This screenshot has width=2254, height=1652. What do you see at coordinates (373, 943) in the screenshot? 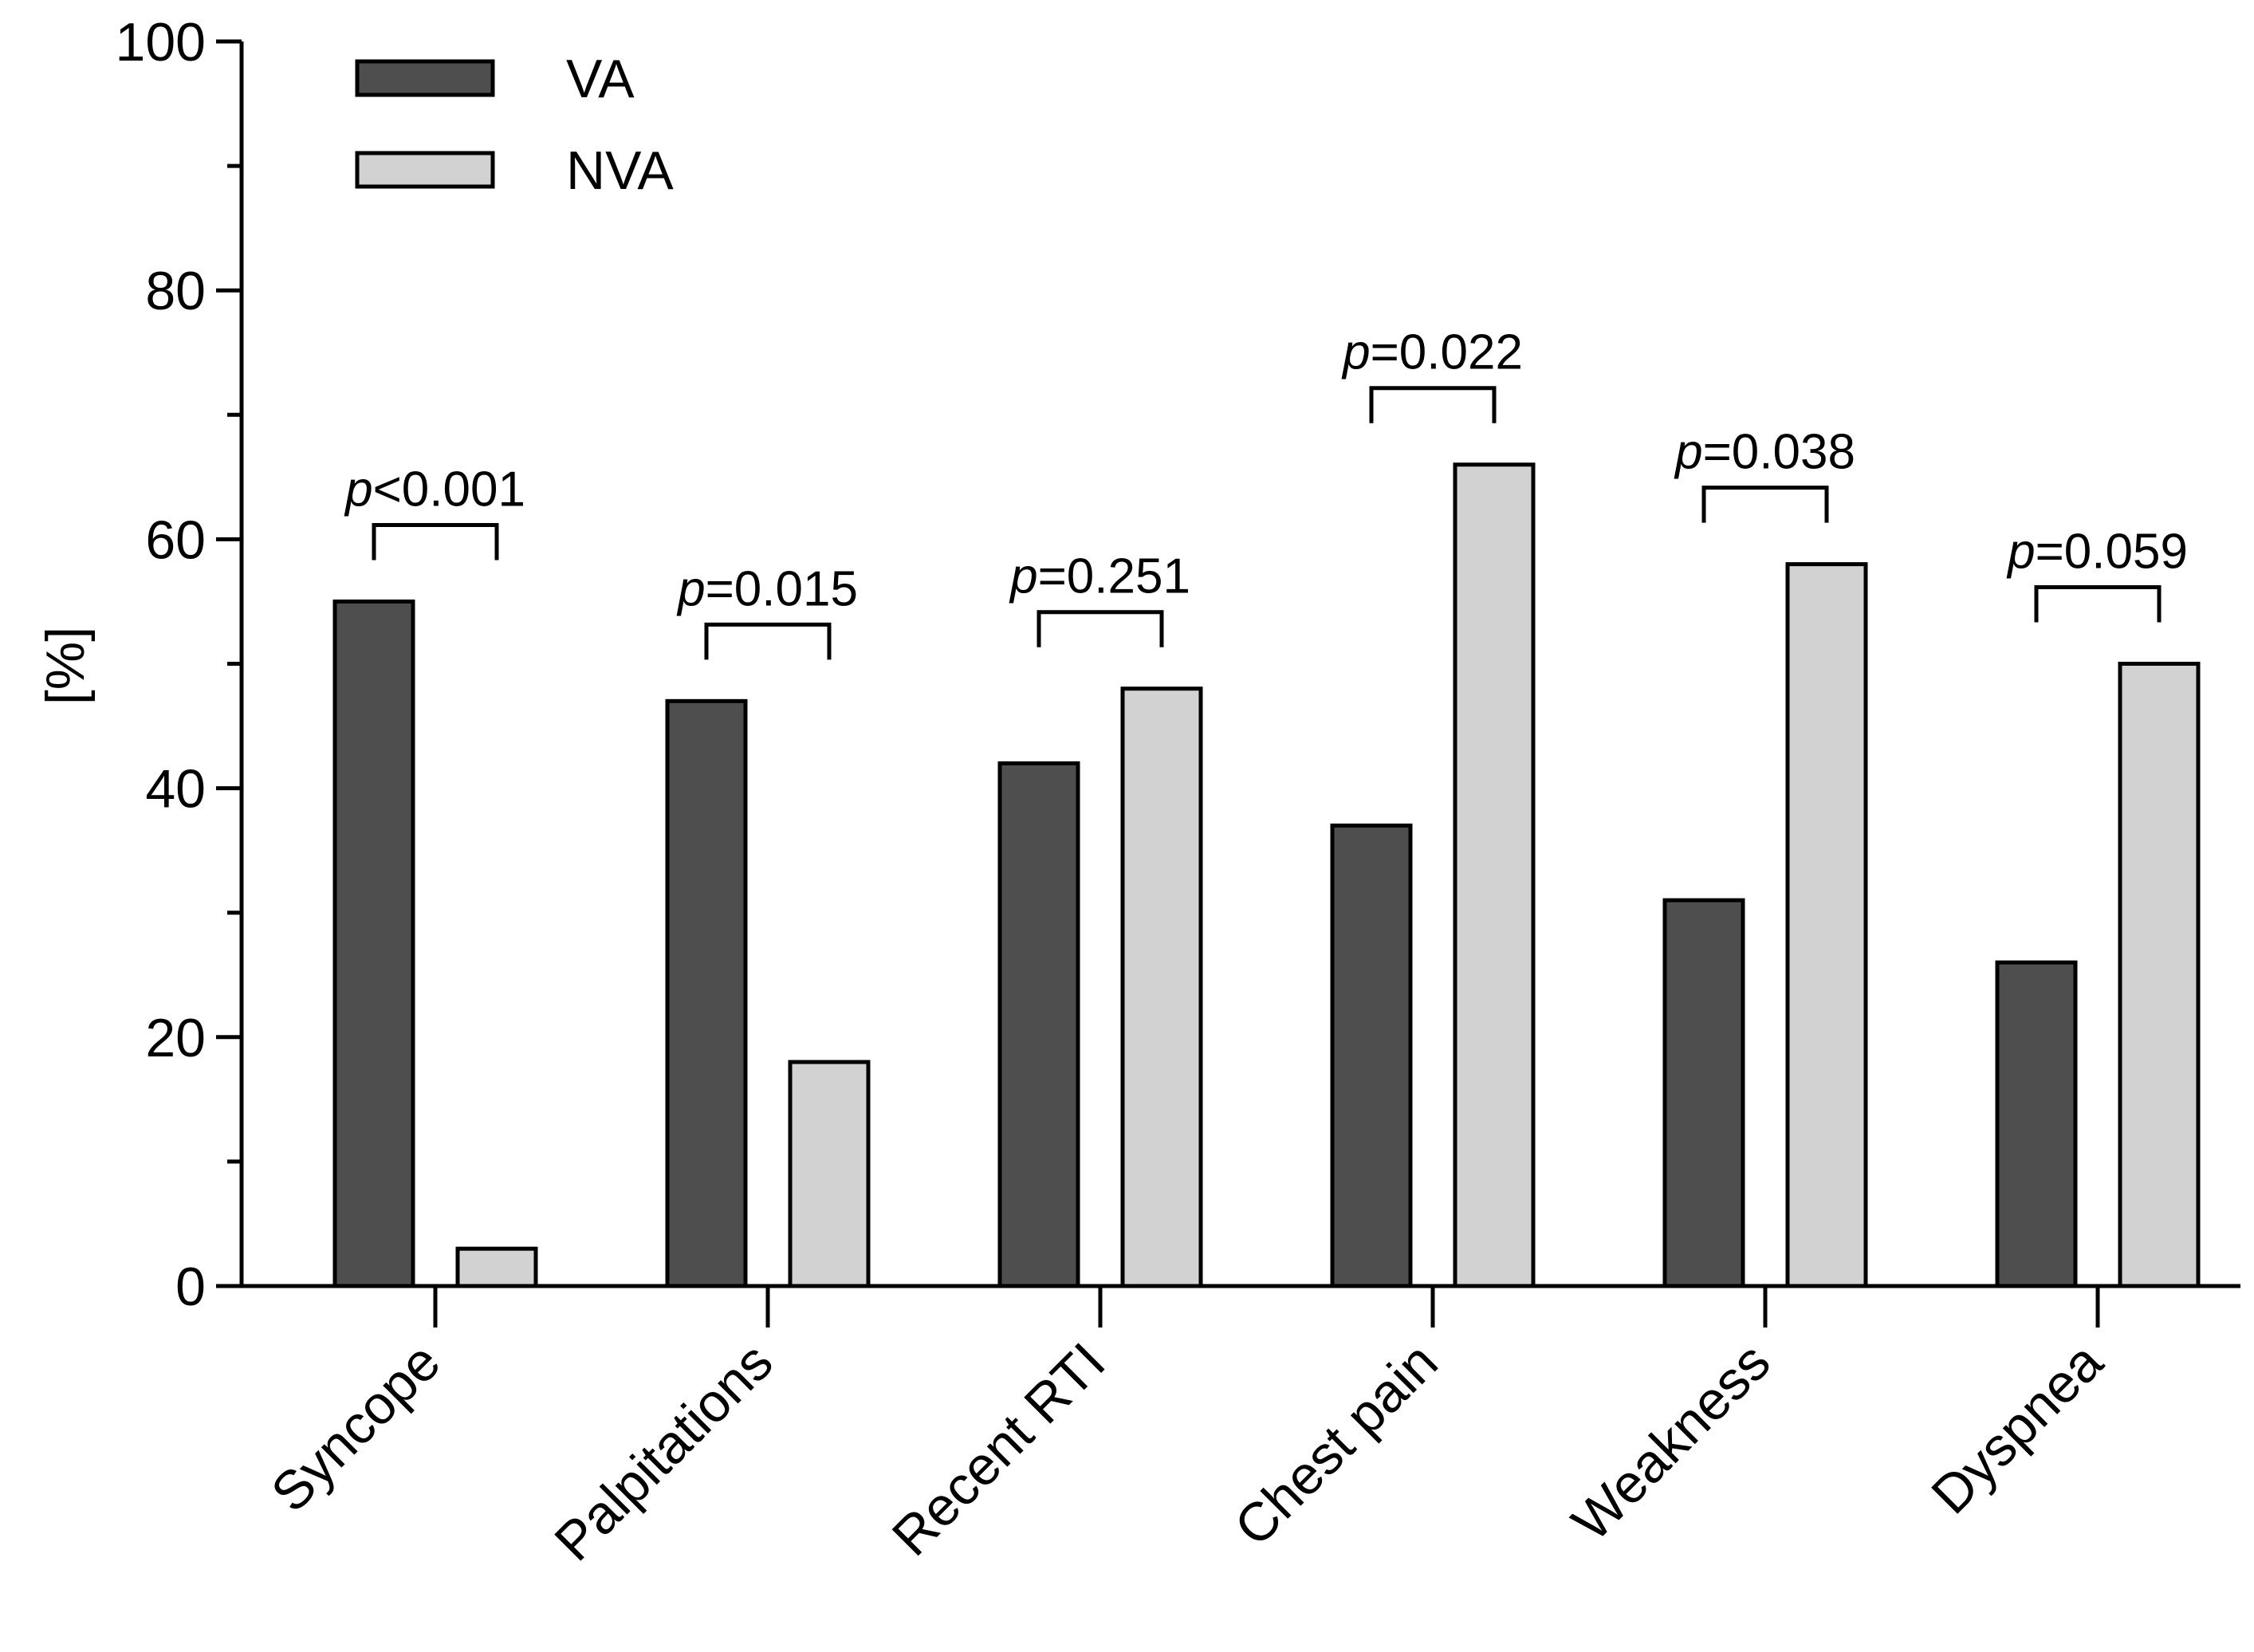
I see `bar-va-syncope` at bounding box center [373, 943].